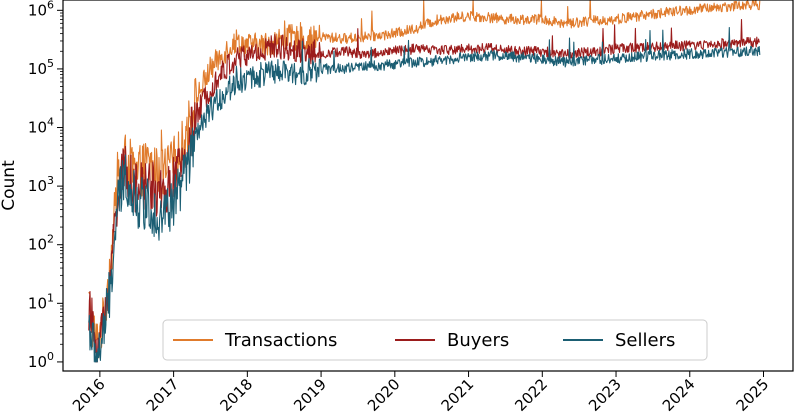 This screenshot has height=419, width=800. I want to click on x-axis: 2016 2017 2018 2019 2020 2021 2022 2023 2024 2025, so click(420, 393).